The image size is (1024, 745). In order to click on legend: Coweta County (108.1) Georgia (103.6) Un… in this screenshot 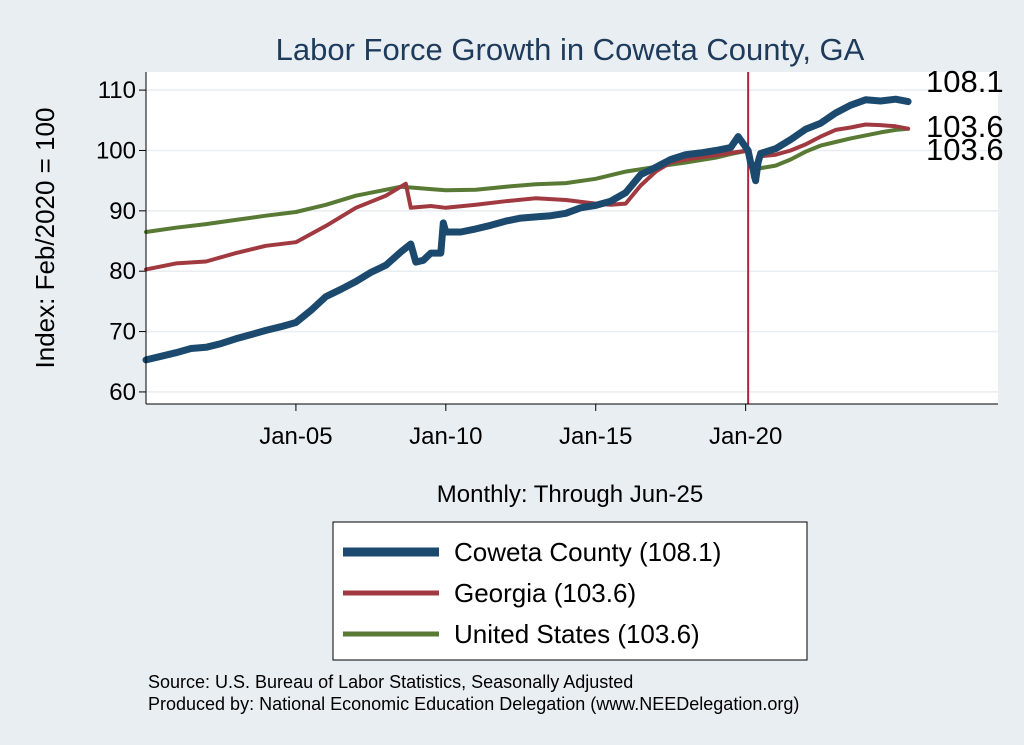, I will do `click(570, 591)`.